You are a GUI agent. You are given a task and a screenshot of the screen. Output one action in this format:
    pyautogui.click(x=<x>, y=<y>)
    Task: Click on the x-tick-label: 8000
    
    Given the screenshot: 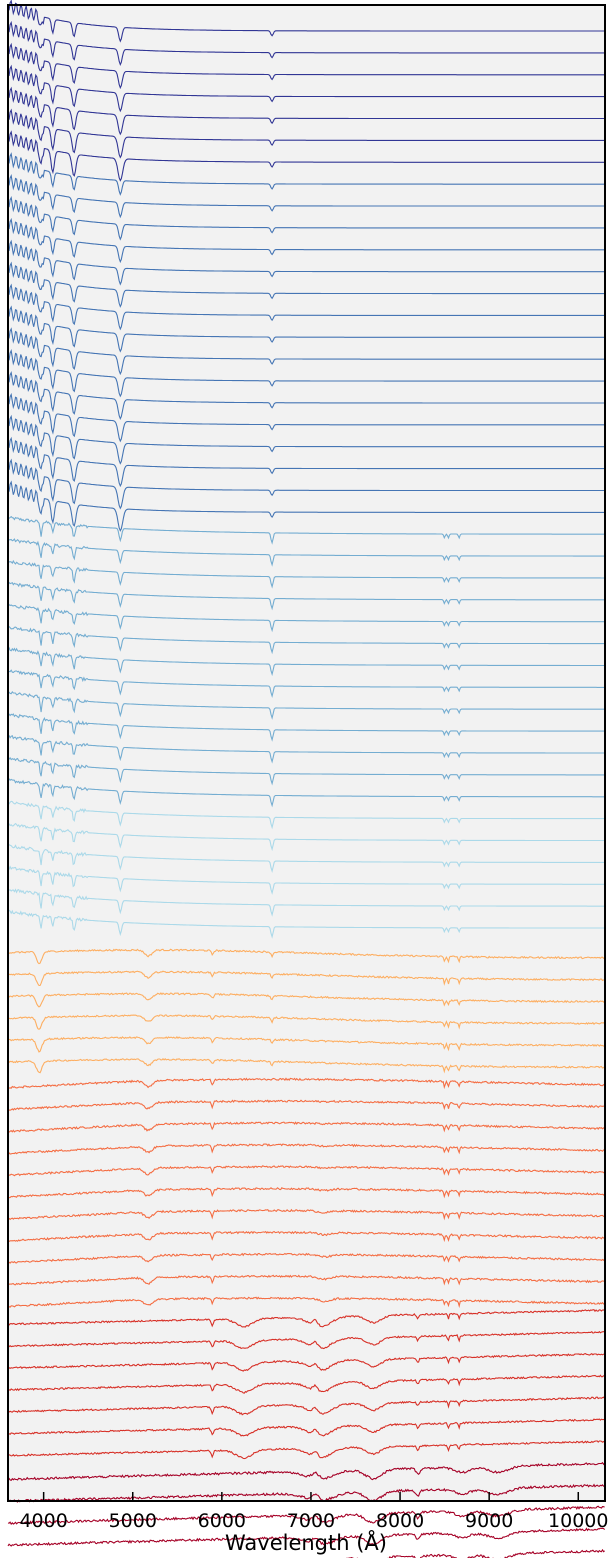 What is the action you would take?
    pyautogui.click(x=400, y=1521)
    